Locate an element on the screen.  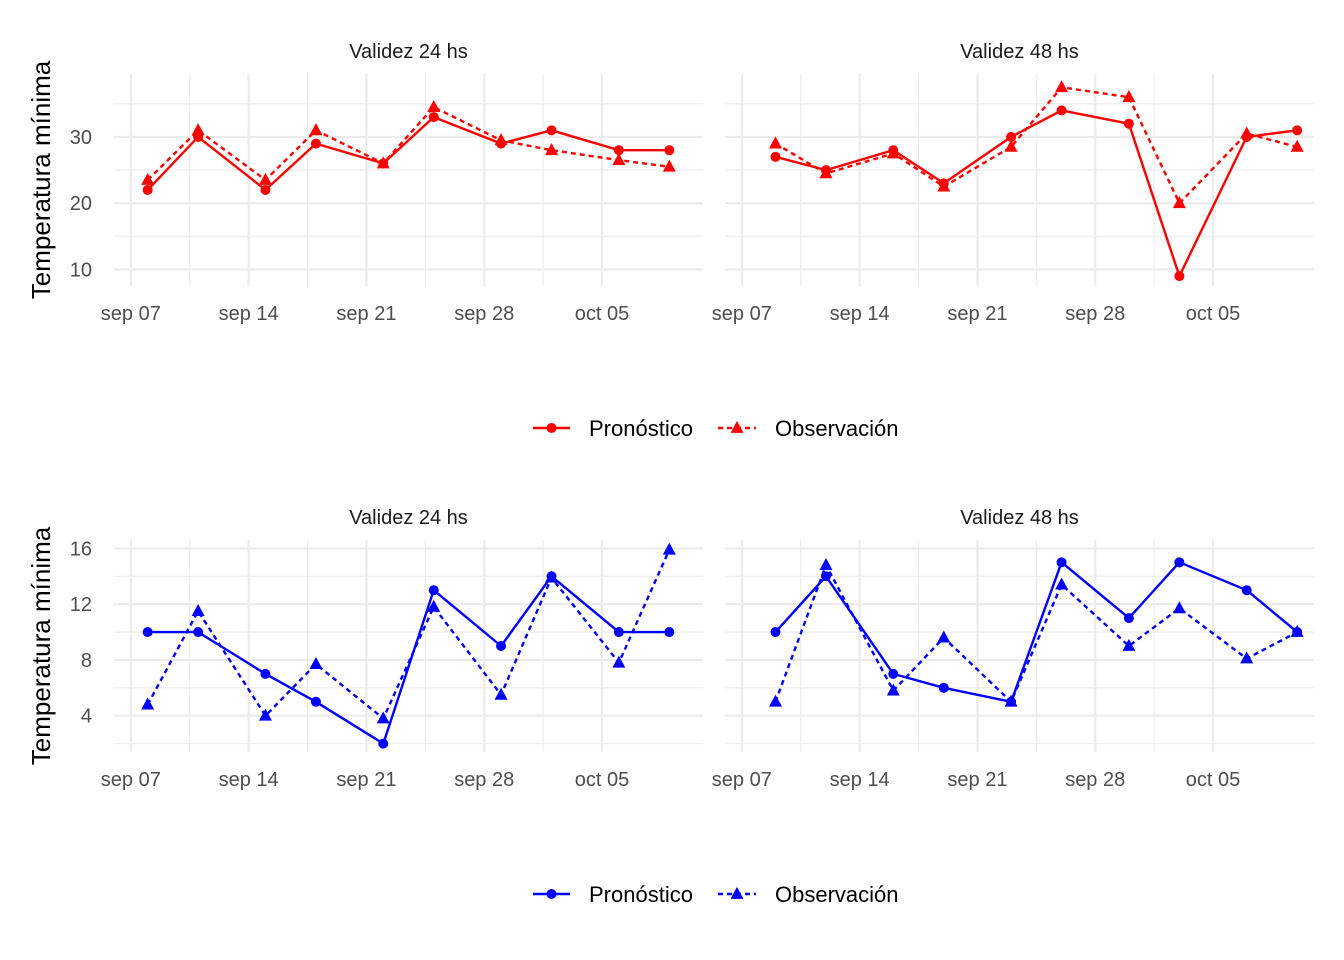
y-tick-label: 16 is located at coordinates (81, 549).